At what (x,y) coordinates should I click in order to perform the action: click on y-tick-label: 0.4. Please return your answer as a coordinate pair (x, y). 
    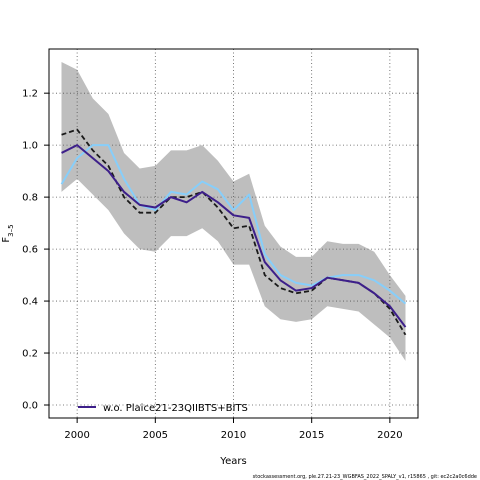
    Looking at the image, I should click on (30, 302).